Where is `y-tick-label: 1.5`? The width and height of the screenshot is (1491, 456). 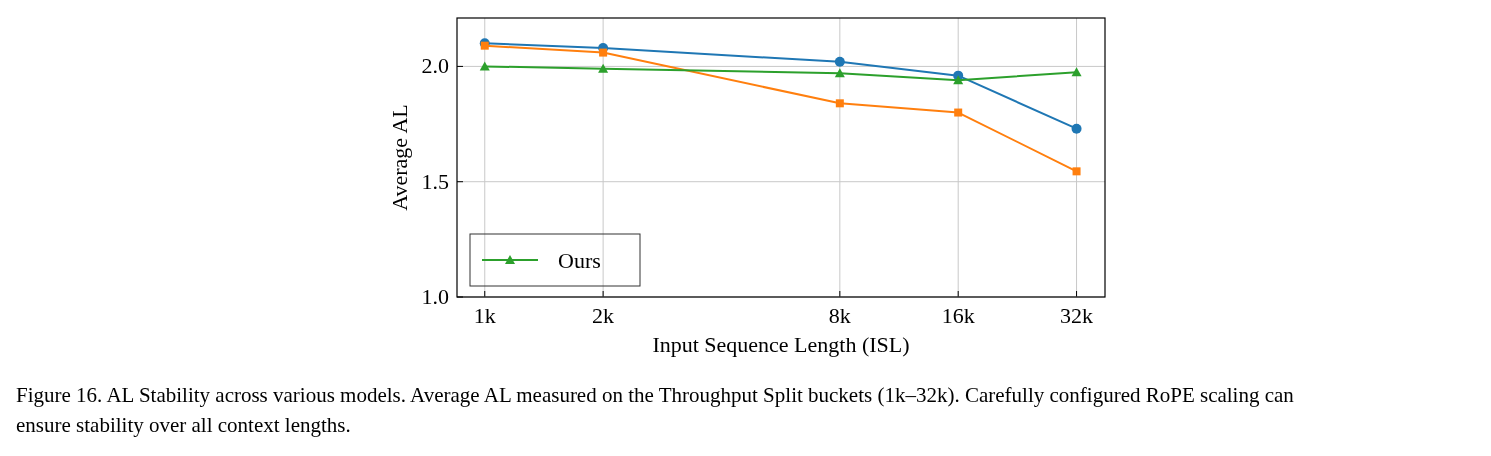 y-tick-label: 1.5 is located at coordinates (435, 181).